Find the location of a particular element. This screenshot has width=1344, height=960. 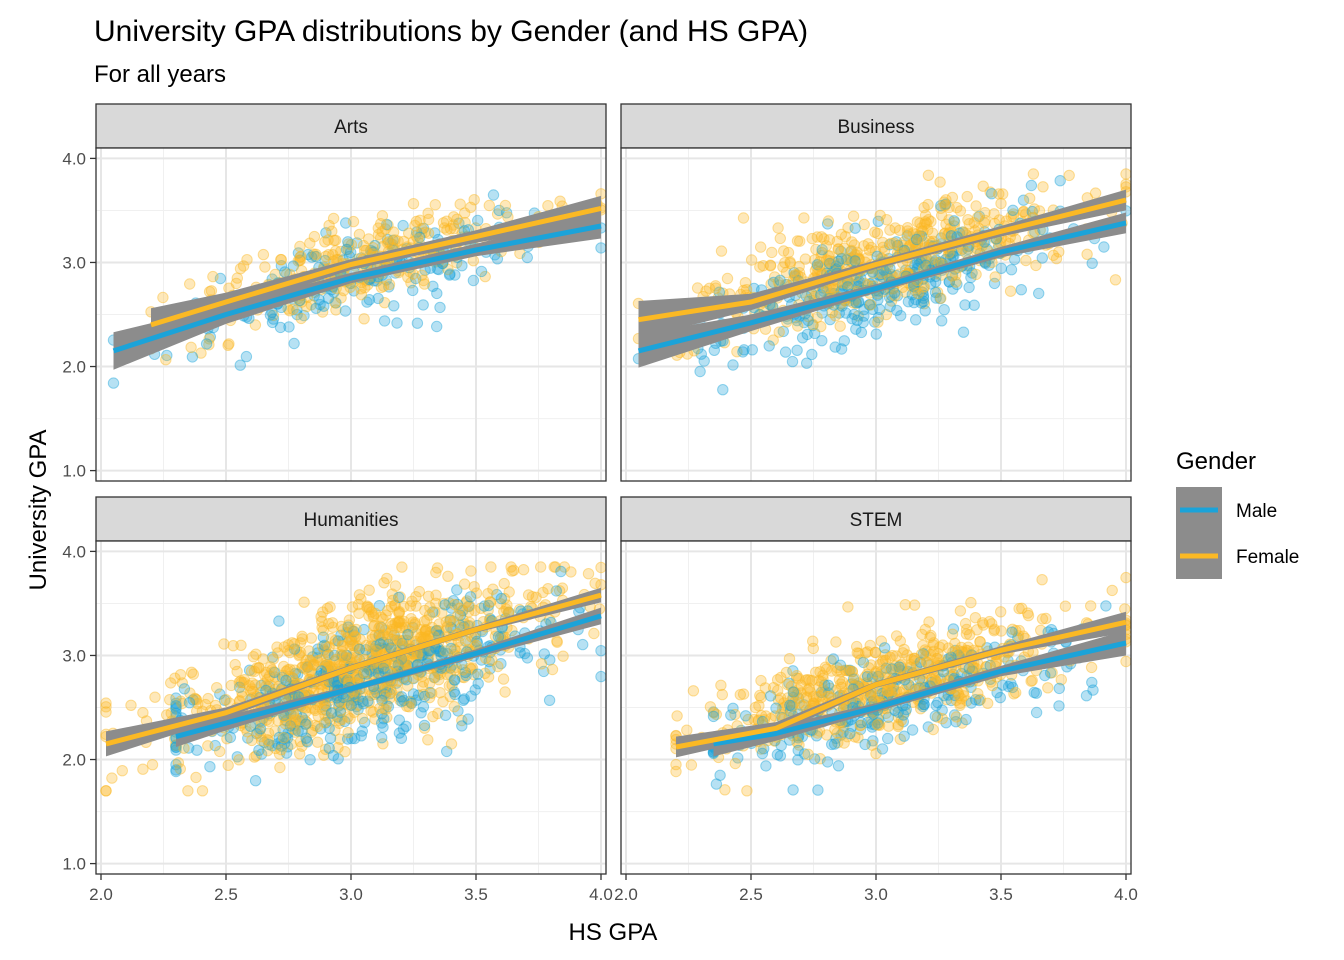

y-tick-label: 2.0 is located at coordinates (74, 760).